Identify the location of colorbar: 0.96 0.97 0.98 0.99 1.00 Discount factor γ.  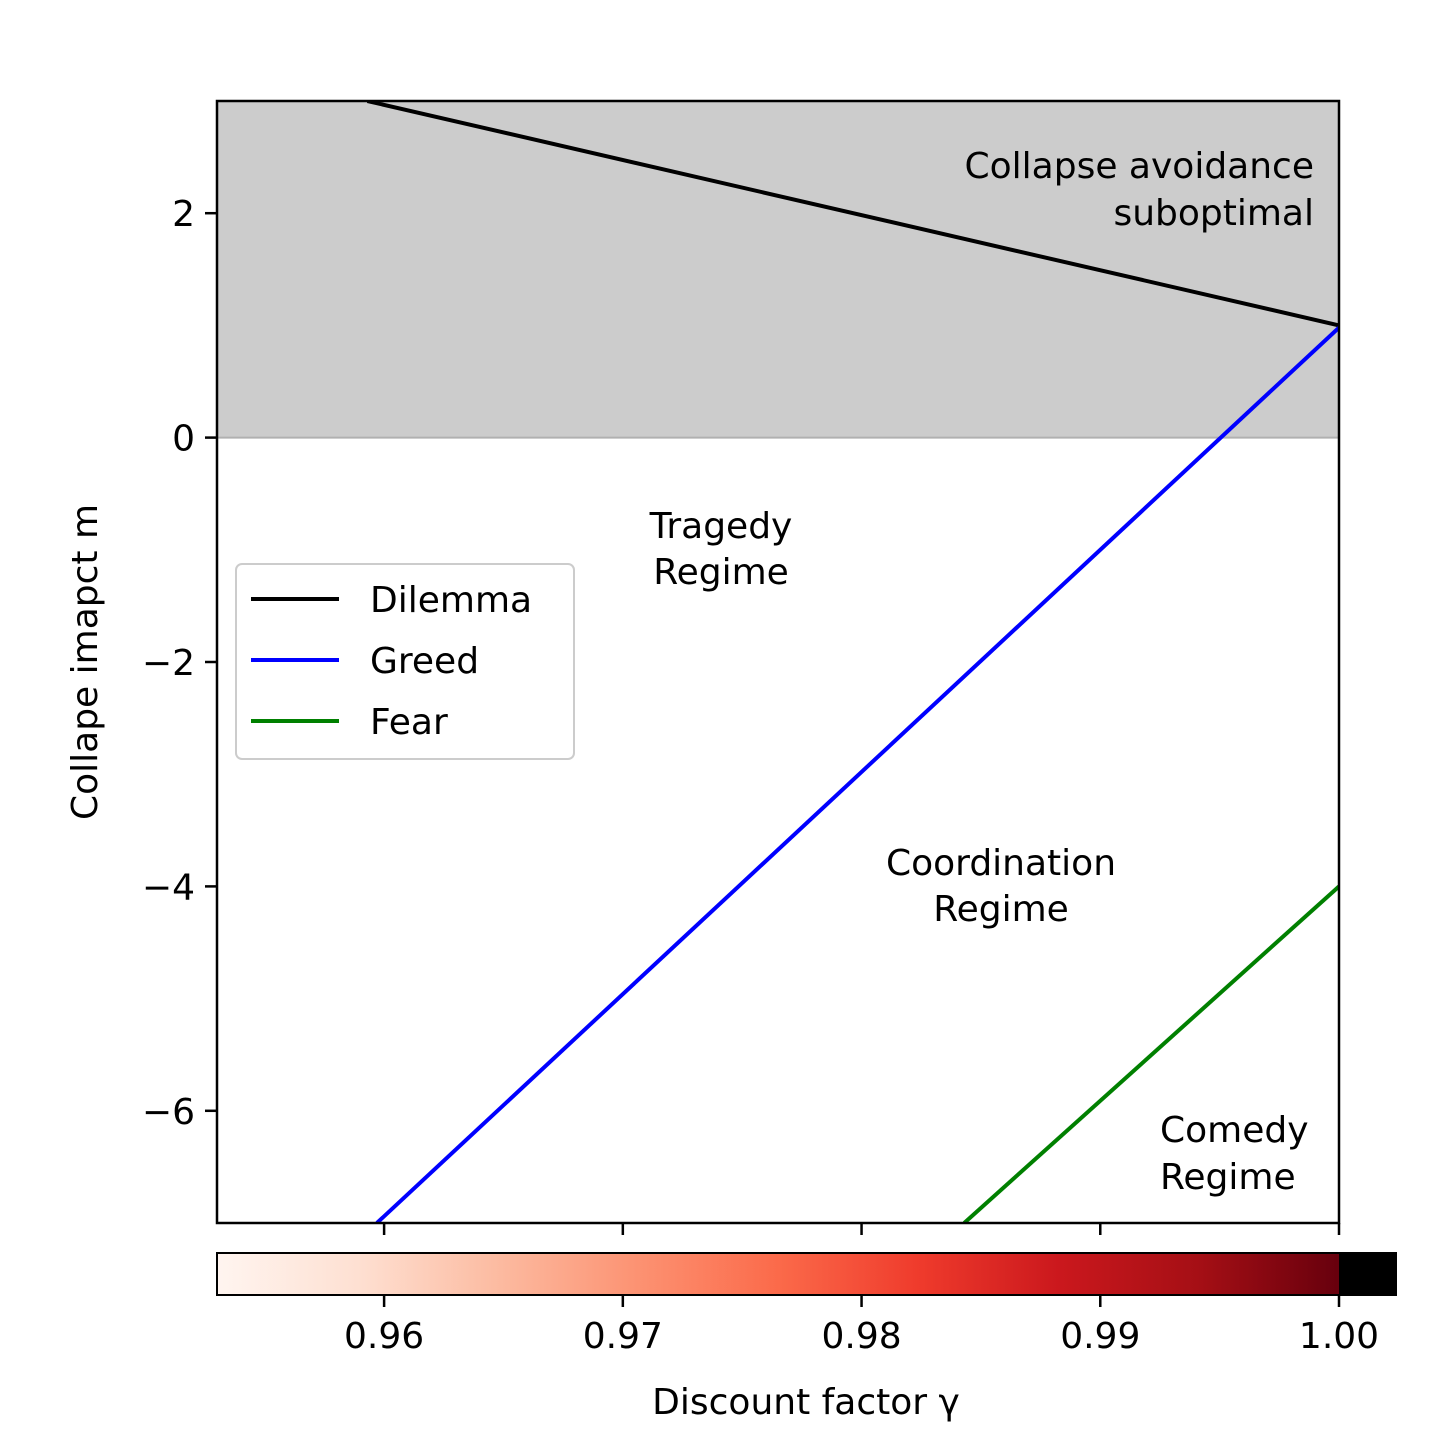
(806, 1337).